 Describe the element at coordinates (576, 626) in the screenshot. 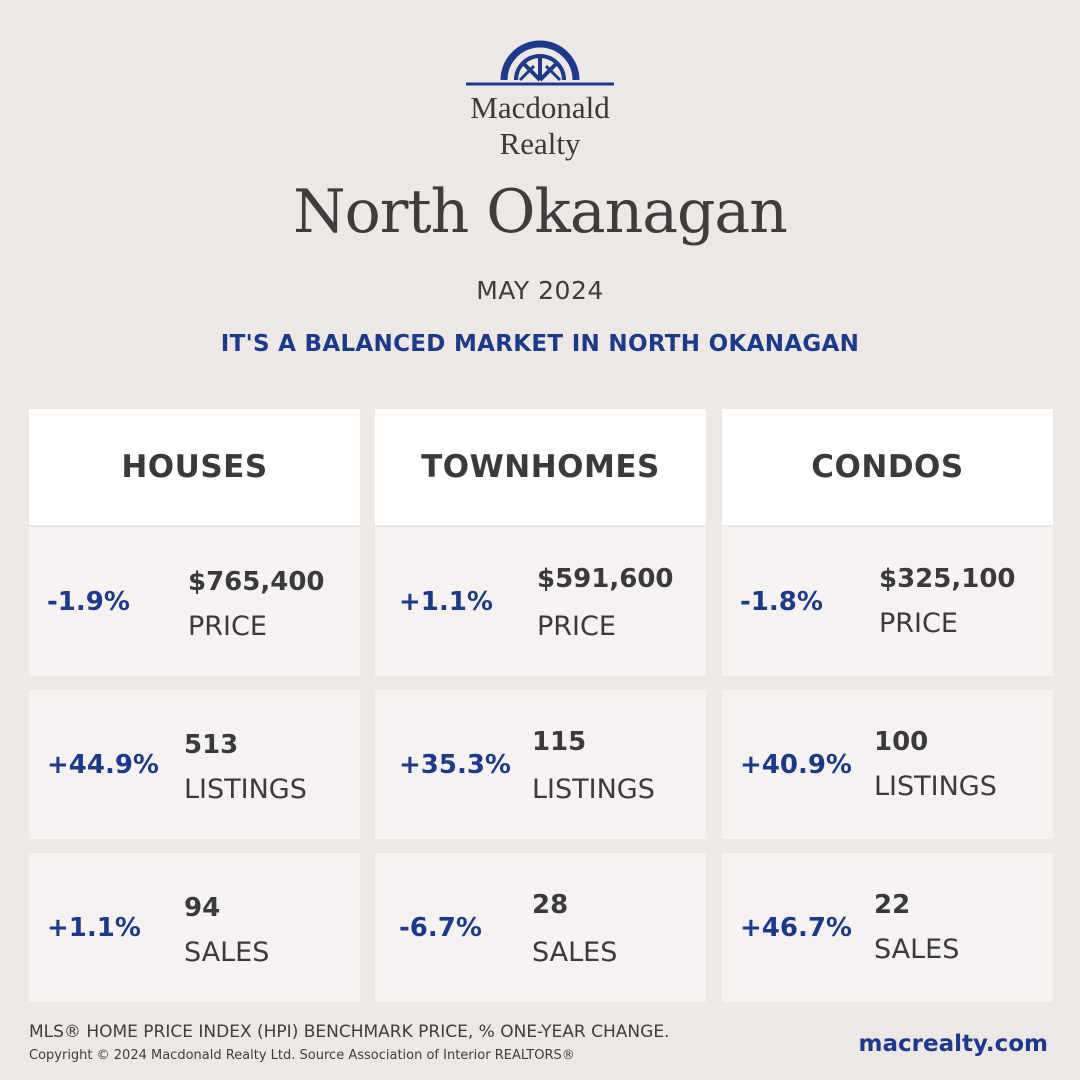

I see `townhomes-price-label: PRICE` at that location.